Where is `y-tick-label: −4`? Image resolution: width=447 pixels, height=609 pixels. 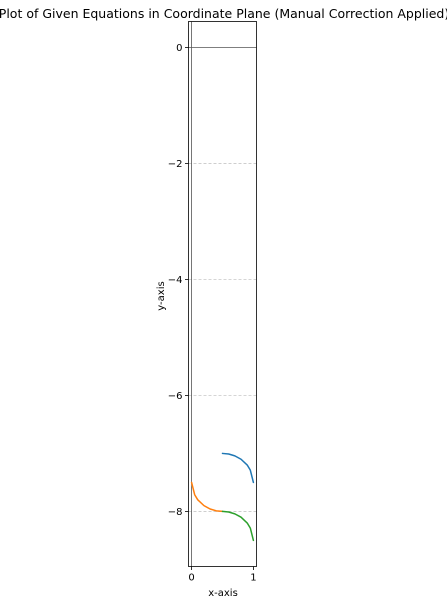 y-tick-label: −4 is located at coordinates (175, 280).